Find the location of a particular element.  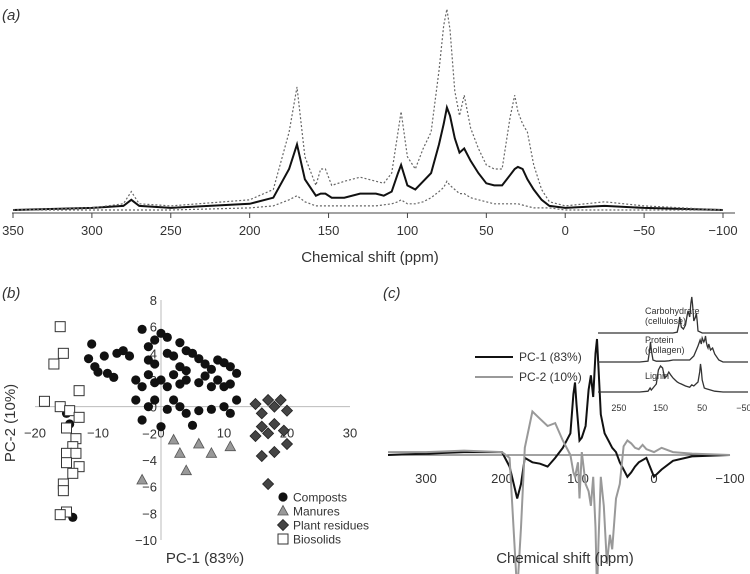

panel-c-inset-label: Protein is located at coordinates (659, 340).